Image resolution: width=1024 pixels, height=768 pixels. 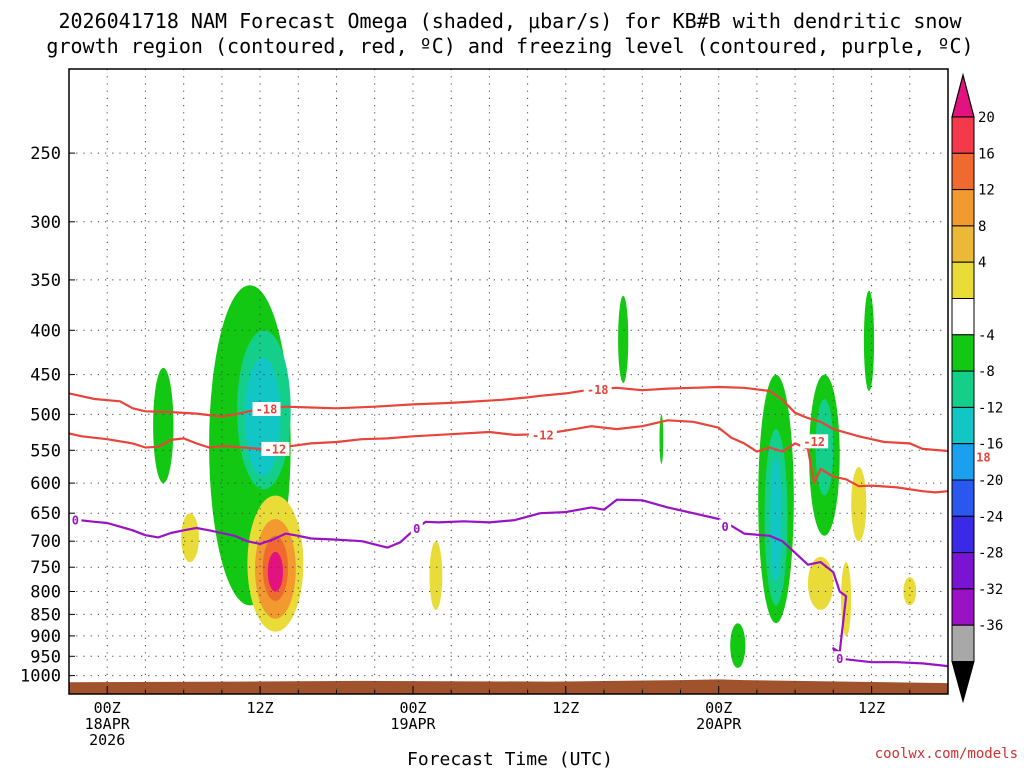 What do you see at coordinates (413, 724) in the screenshot?
I see `x-tick-label-24-1: 19APR` at bounding box center [413, 724].